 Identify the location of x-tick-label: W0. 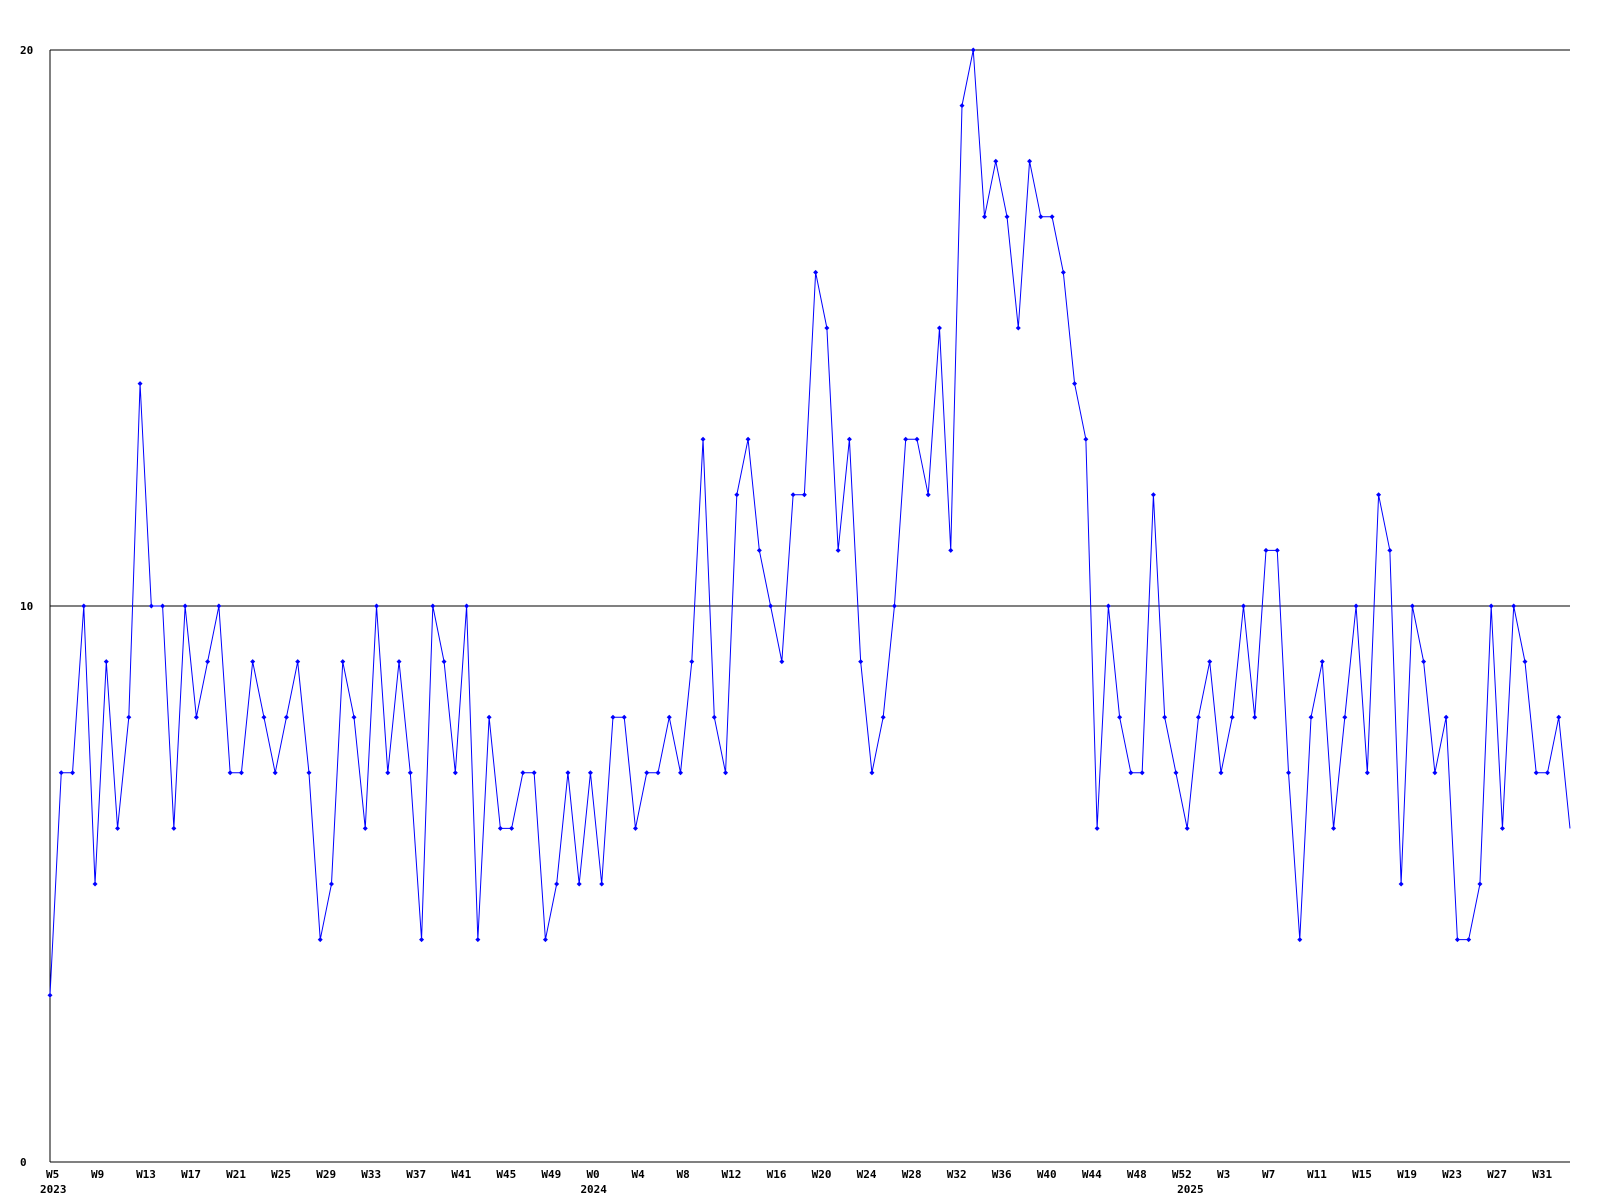
(592, 1174).